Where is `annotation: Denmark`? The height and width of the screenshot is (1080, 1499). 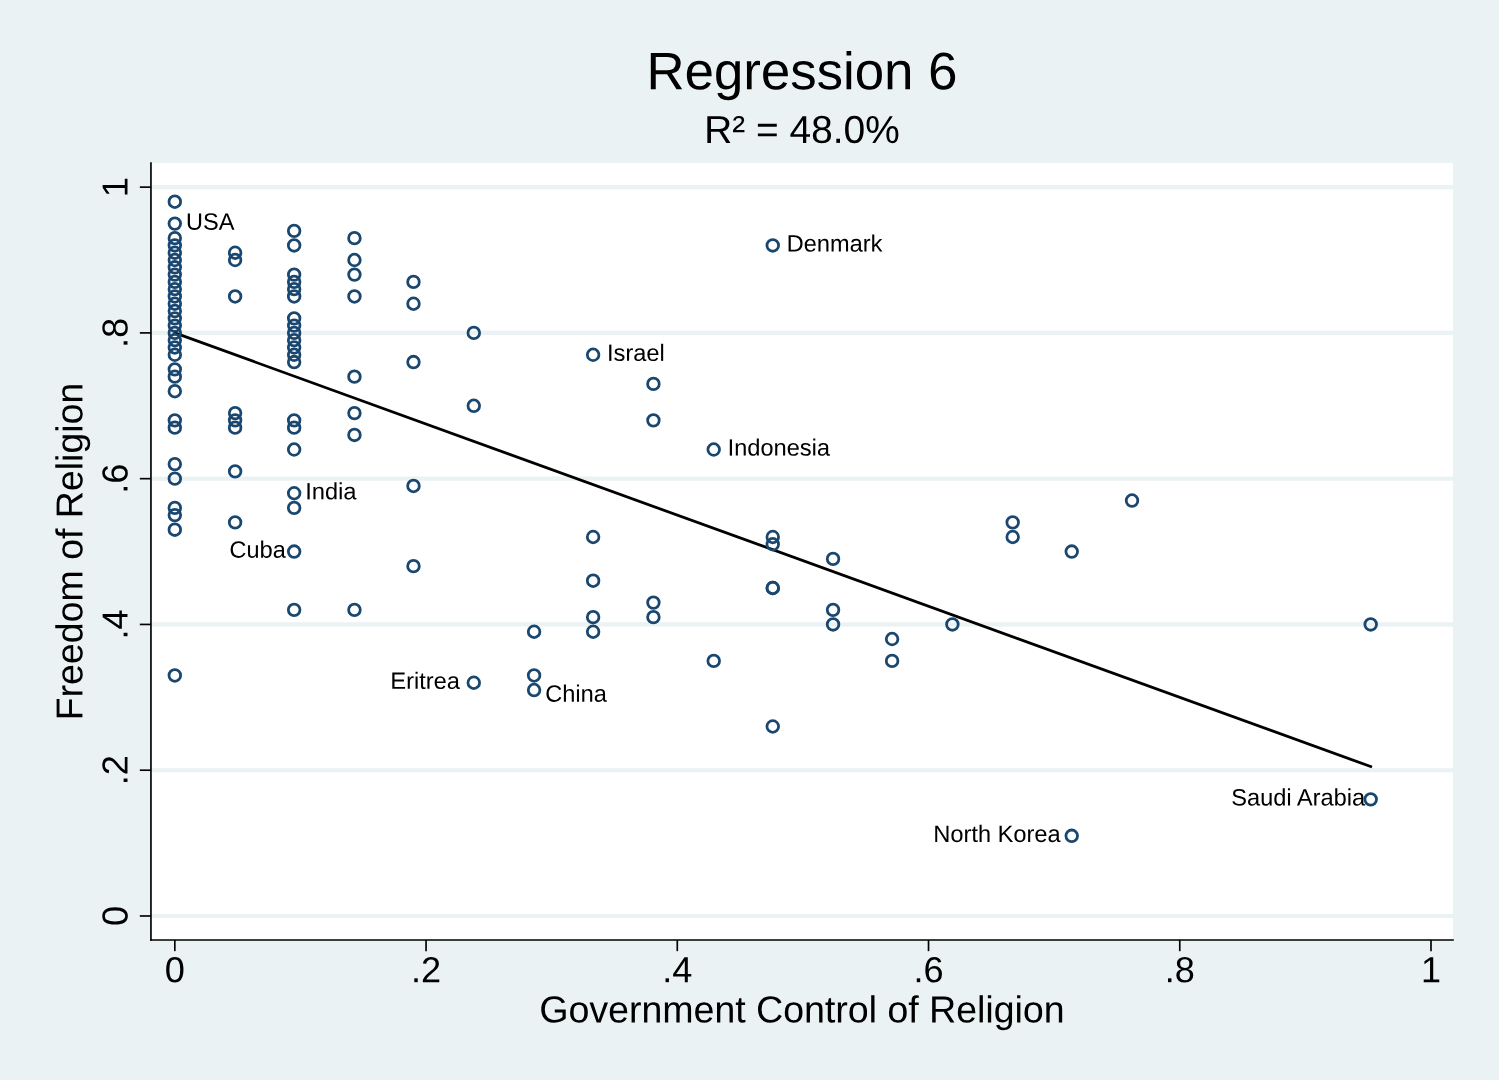 annotation: Denmark is located at coordinates (835, 243).